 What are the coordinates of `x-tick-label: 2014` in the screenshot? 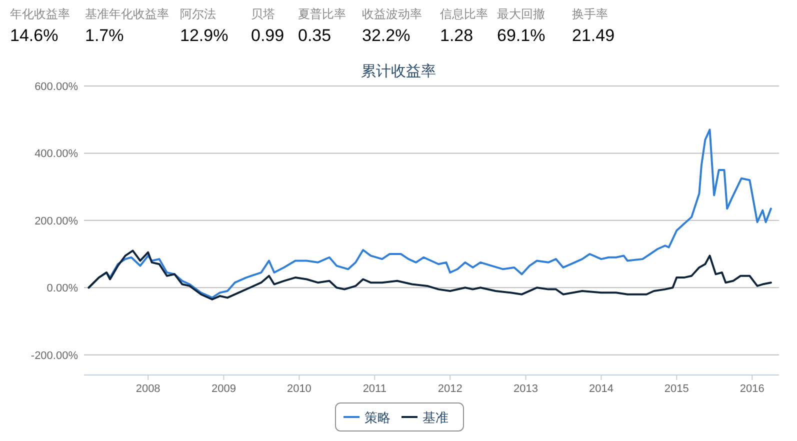 It's located at (601, 389).